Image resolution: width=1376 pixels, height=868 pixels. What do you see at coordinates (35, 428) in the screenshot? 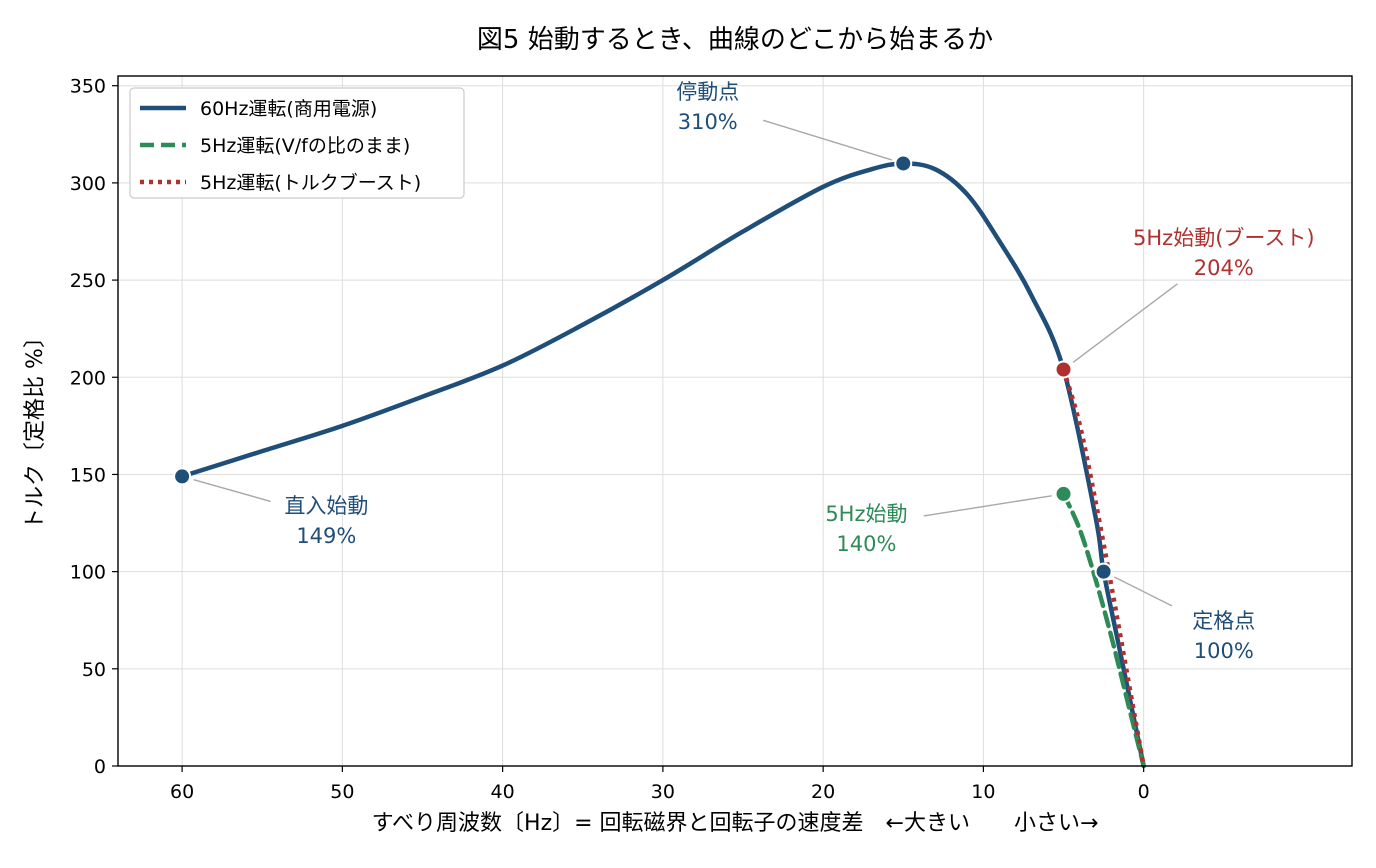
I see `y-axis-label: トルク〔定格比 %〕` at bounding box center [35, 428].